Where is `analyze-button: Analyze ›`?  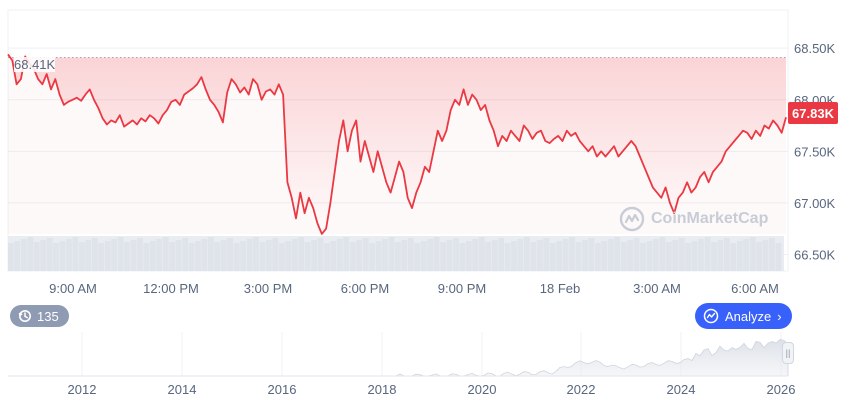
analyze-button: Analyze › is located at coordinates (743, 316).